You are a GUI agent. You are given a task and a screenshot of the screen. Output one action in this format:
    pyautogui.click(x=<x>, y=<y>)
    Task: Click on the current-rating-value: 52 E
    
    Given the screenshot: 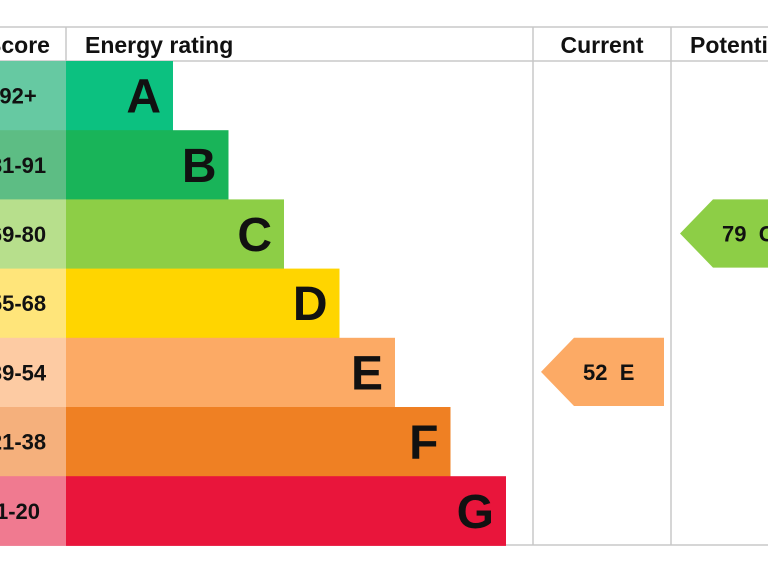 What is the action you would take?
    pyautogui.click(x=608, y=372)
    